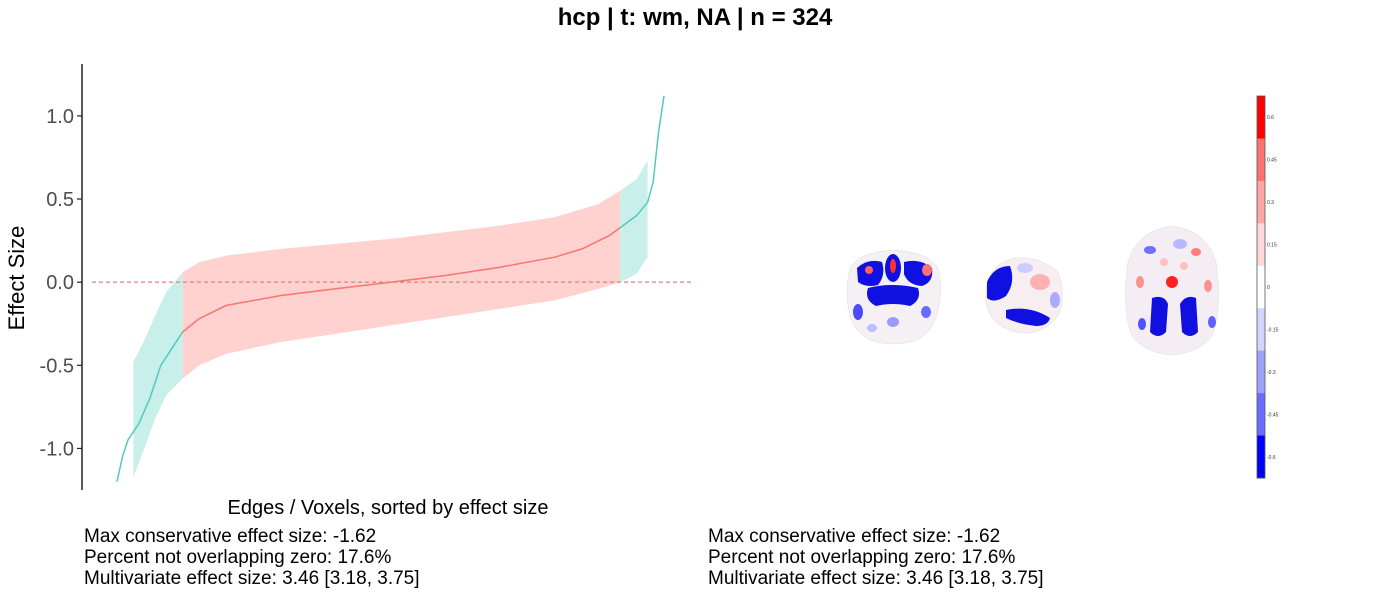 This screenshot has width=1400, height=600. I want to click on coronal-slice, so click(893, 297).